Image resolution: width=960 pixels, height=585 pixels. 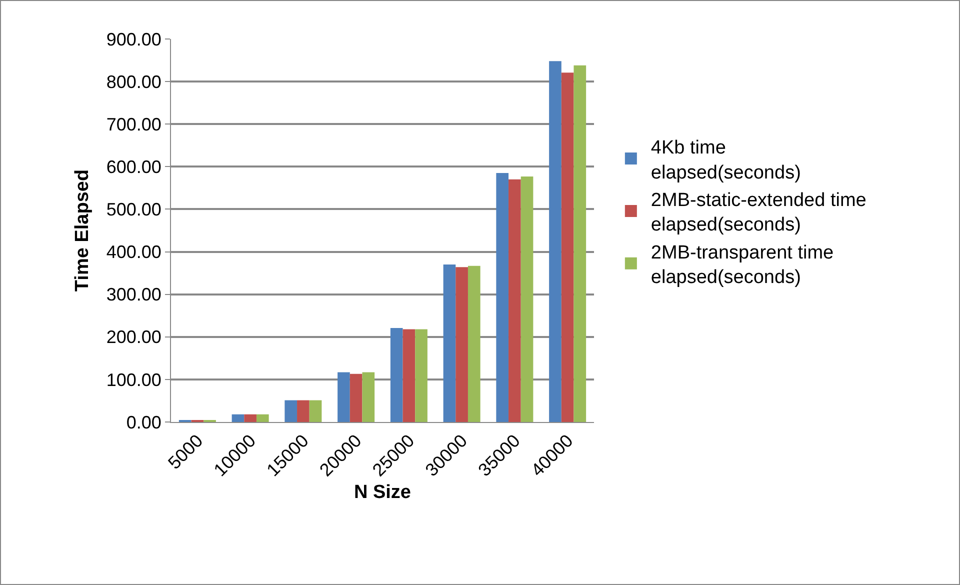 What do you see at coordinates (134, 380) in the screenshot?
I see `y-tick-label: 100.00` at bounding box center [134, 380].